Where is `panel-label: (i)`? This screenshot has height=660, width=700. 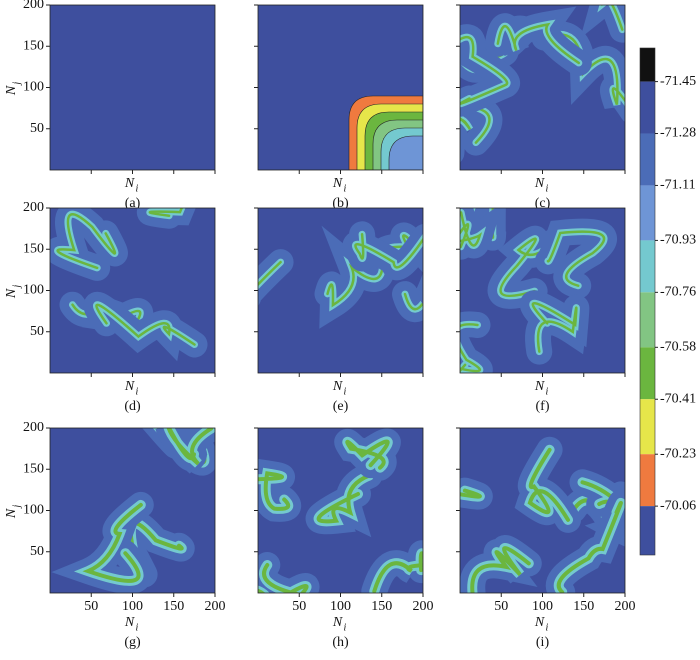
panel-label: (i) is located at coordinates (543, 642).